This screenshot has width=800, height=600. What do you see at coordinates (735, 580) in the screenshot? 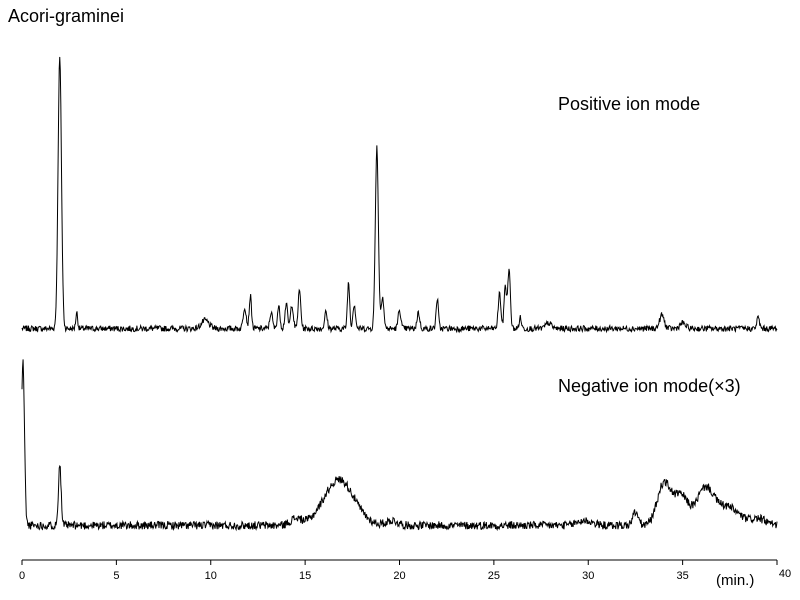
I see `x-axis-unit-label: (min.)` at bounding box center [735, 580].